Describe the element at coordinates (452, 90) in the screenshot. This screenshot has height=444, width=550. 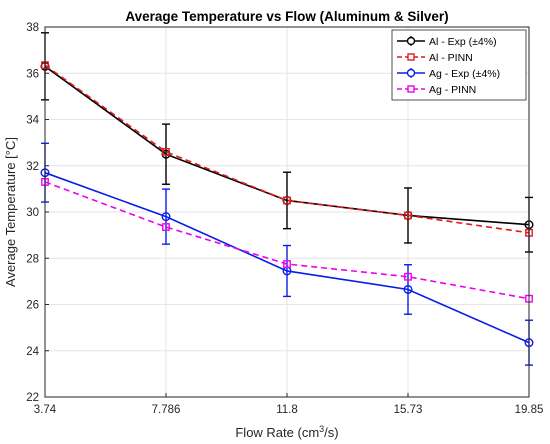
I see `legend-label: Ag - PINN` at that location.